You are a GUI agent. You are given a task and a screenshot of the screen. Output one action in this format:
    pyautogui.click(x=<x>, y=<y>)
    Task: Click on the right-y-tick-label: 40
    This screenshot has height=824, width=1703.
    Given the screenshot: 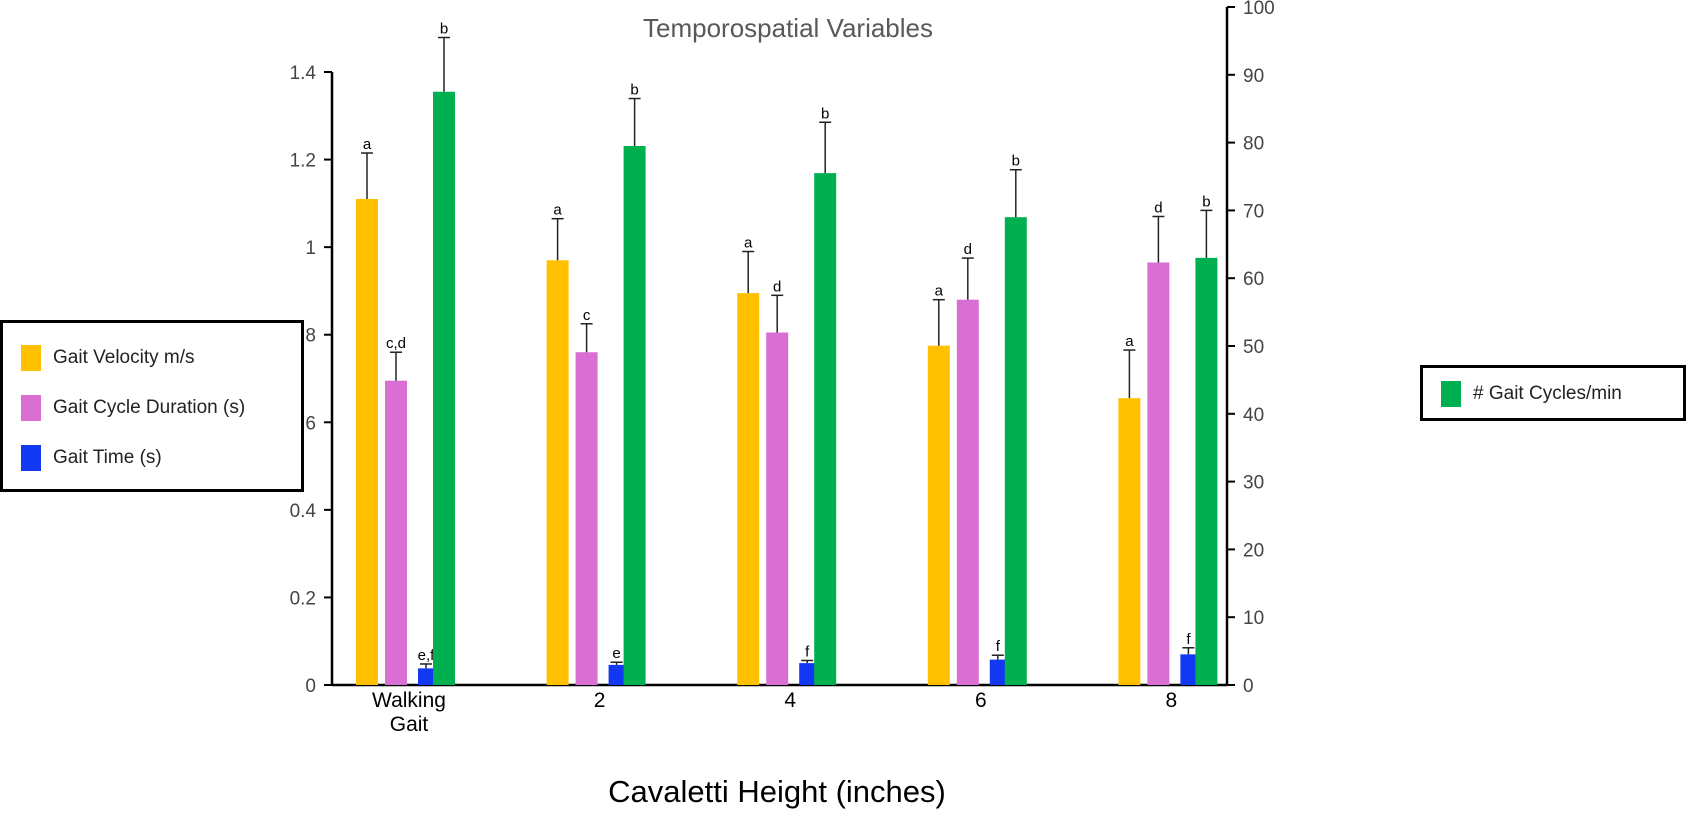 What is the action you would take?
    pyautogui.click(x=1253, y=415)
    